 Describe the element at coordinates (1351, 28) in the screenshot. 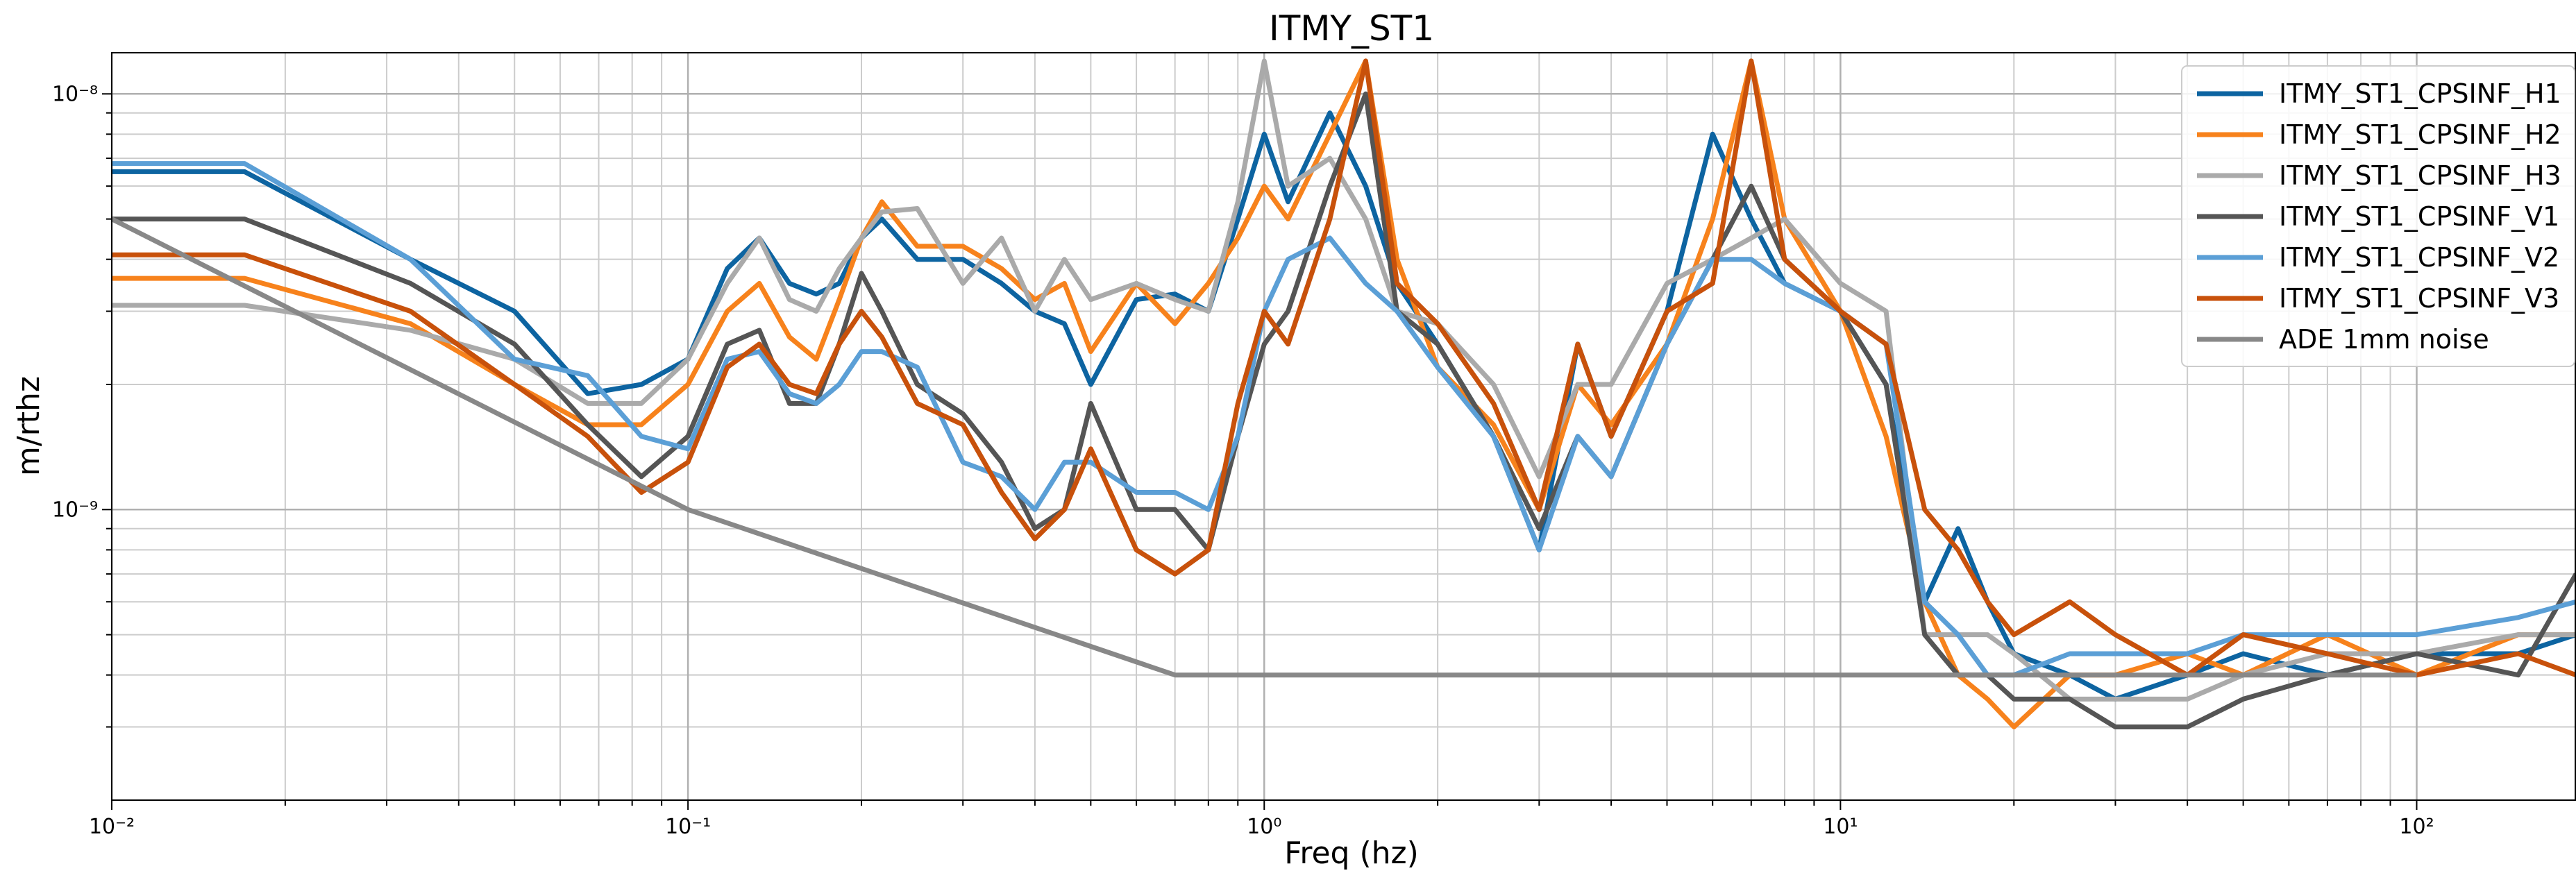

I see `chart-title: ITMY_ST1` at that location.